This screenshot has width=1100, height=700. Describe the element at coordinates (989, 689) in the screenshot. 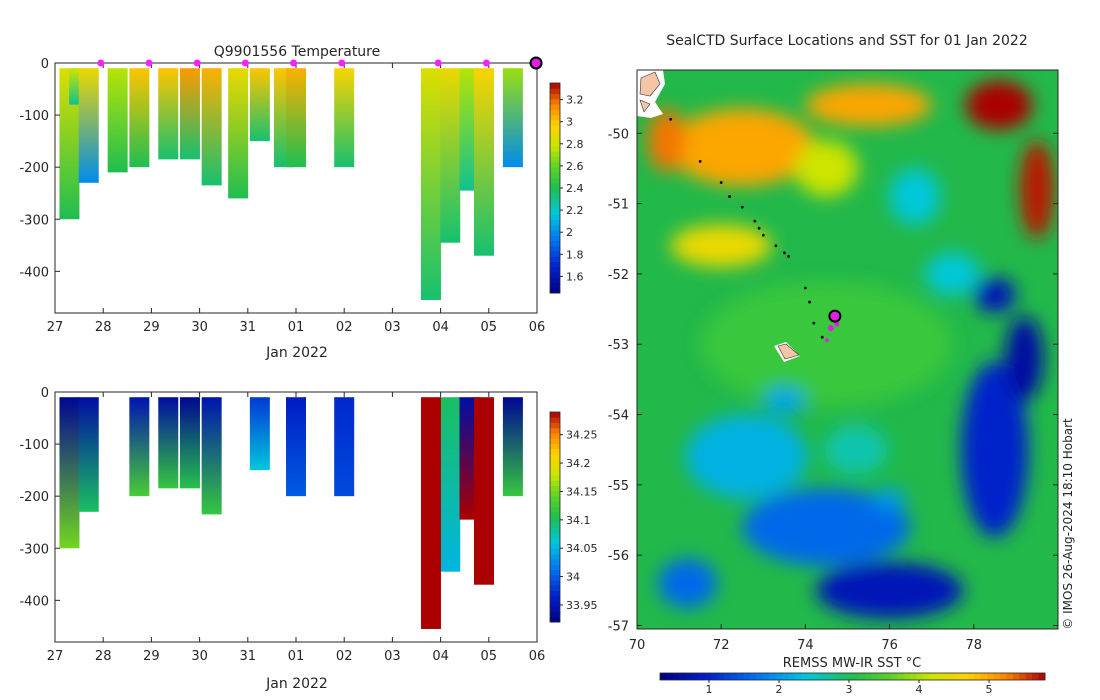

I see `colorbar-tick-label: 5` at that location.